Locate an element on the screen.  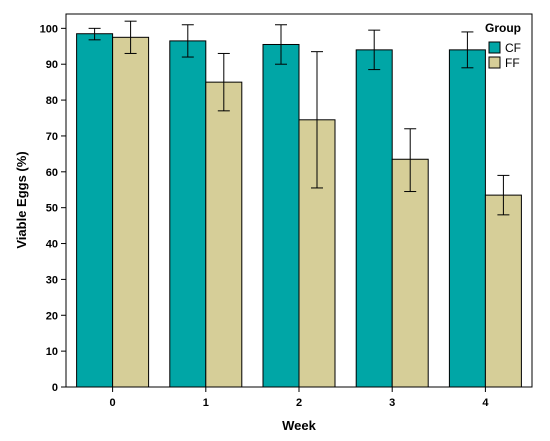
y-tick-label: 30 is located at coordinates (52, 280).